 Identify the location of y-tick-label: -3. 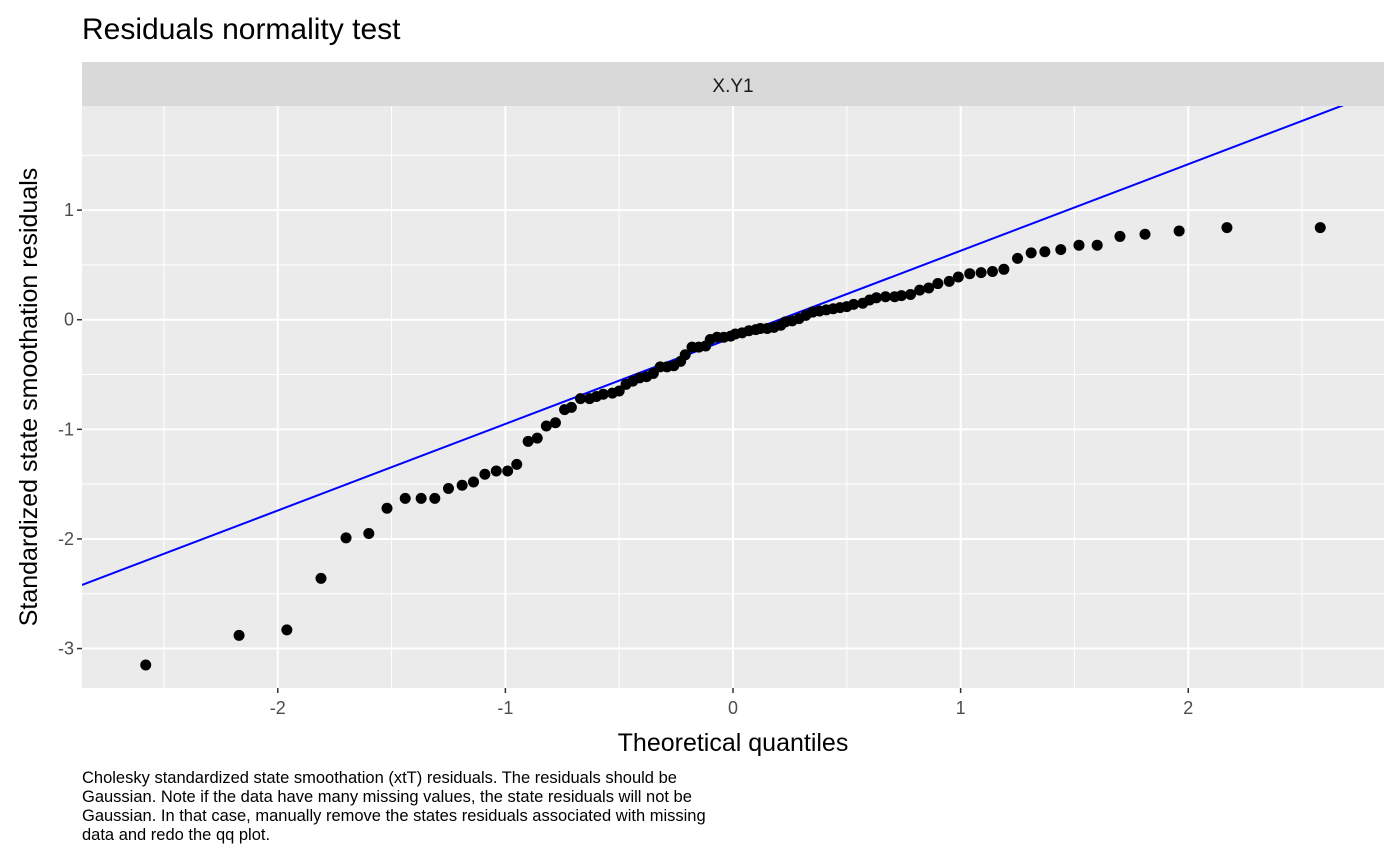
(66, 649).